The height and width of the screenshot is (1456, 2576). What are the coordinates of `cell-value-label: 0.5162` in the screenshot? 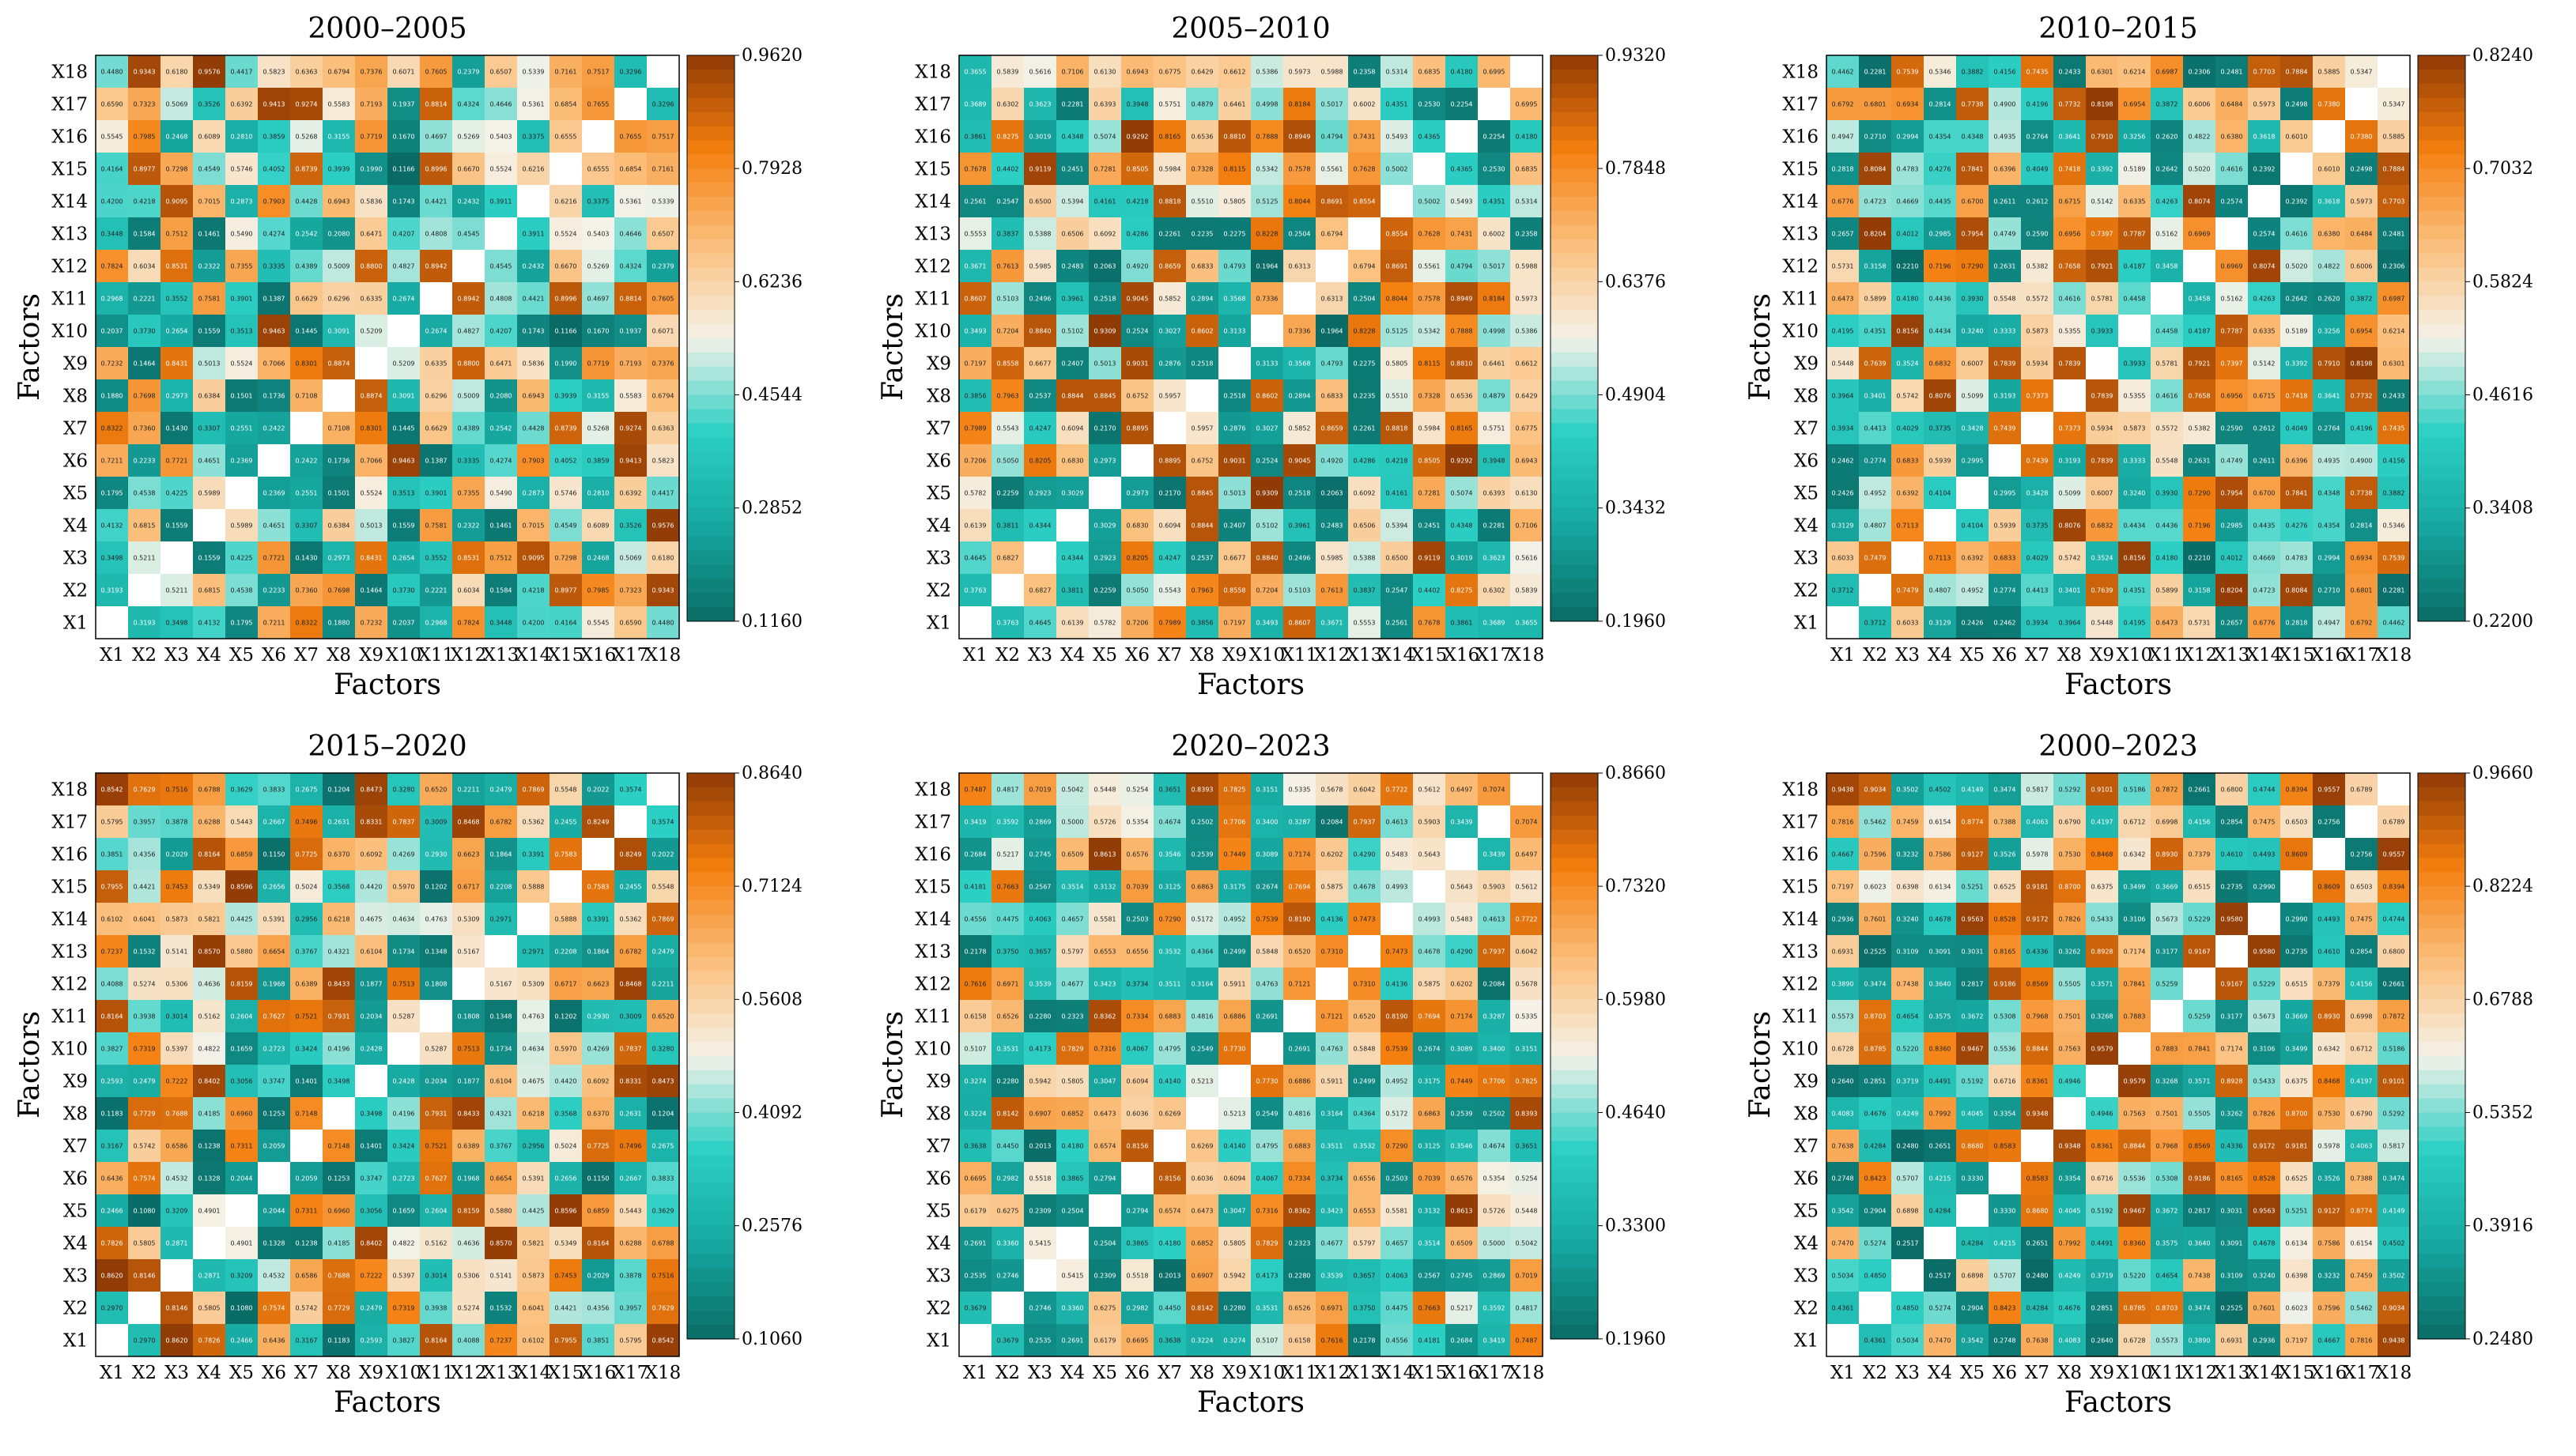 It's located at (209, 1016).